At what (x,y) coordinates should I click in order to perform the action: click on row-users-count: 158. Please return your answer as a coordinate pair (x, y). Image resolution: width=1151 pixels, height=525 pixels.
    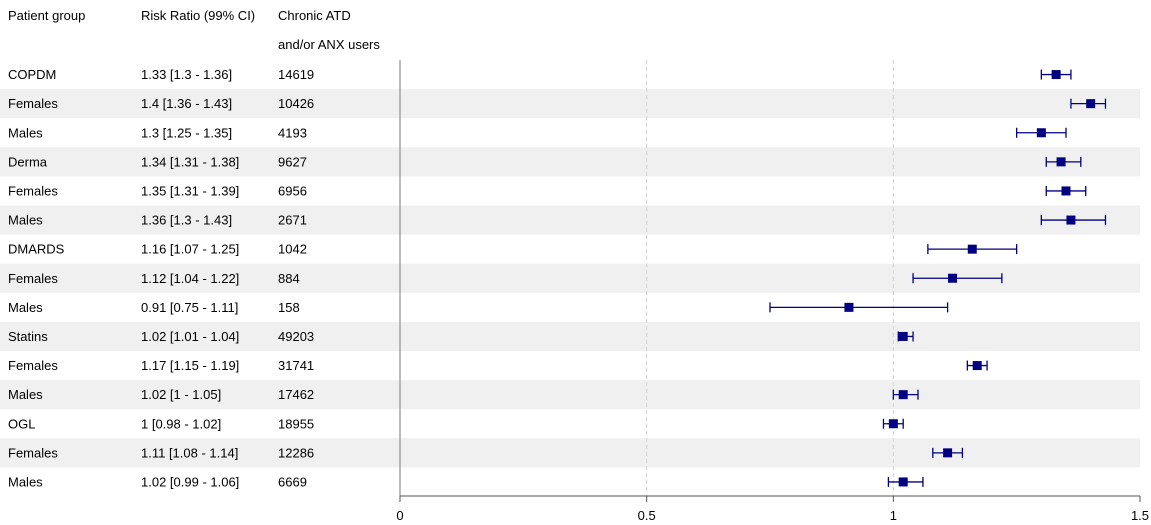
    Looking at the image, I should click on (289, 307).